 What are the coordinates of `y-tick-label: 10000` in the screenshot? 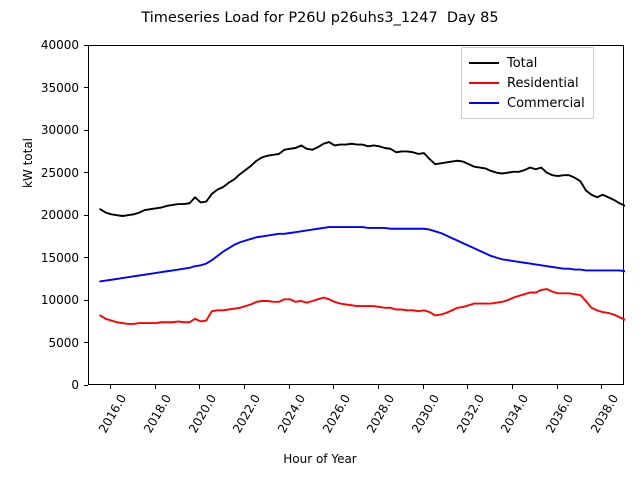 It's located at (59, 300).